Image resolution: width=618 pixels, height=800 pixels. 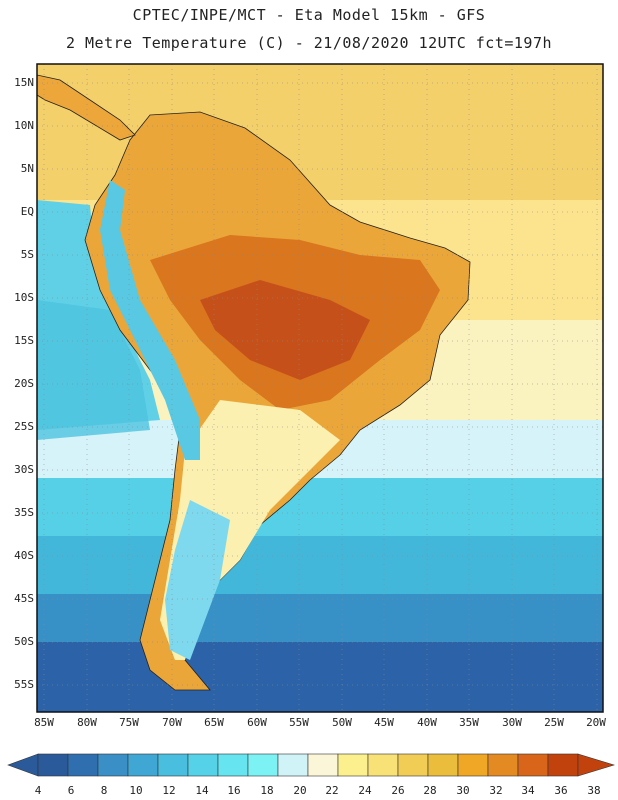 I want to click on colorbar-label: 38, so click(x=594, y=790).